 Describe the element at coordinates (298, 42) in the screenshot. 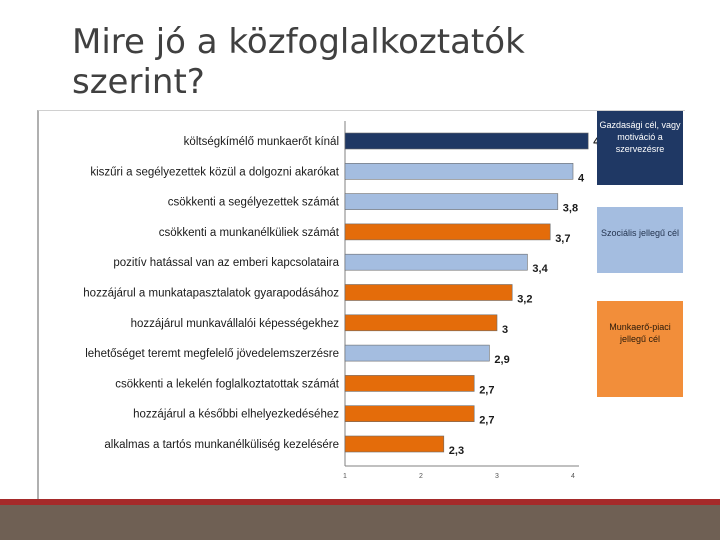

I see `slide-title-line-1: Mire jó a közfoglalkoztatók` at that location.